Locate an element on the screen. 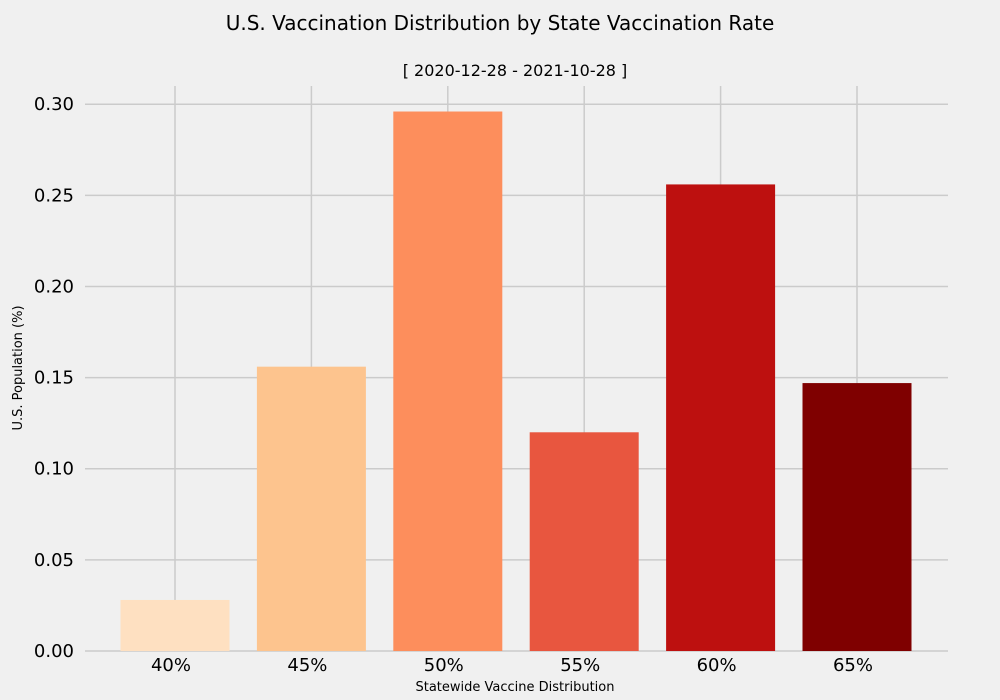 This screenshot has height=700, width=1000. y-tick-label: 0.00 is located at coordinates (54, 651).